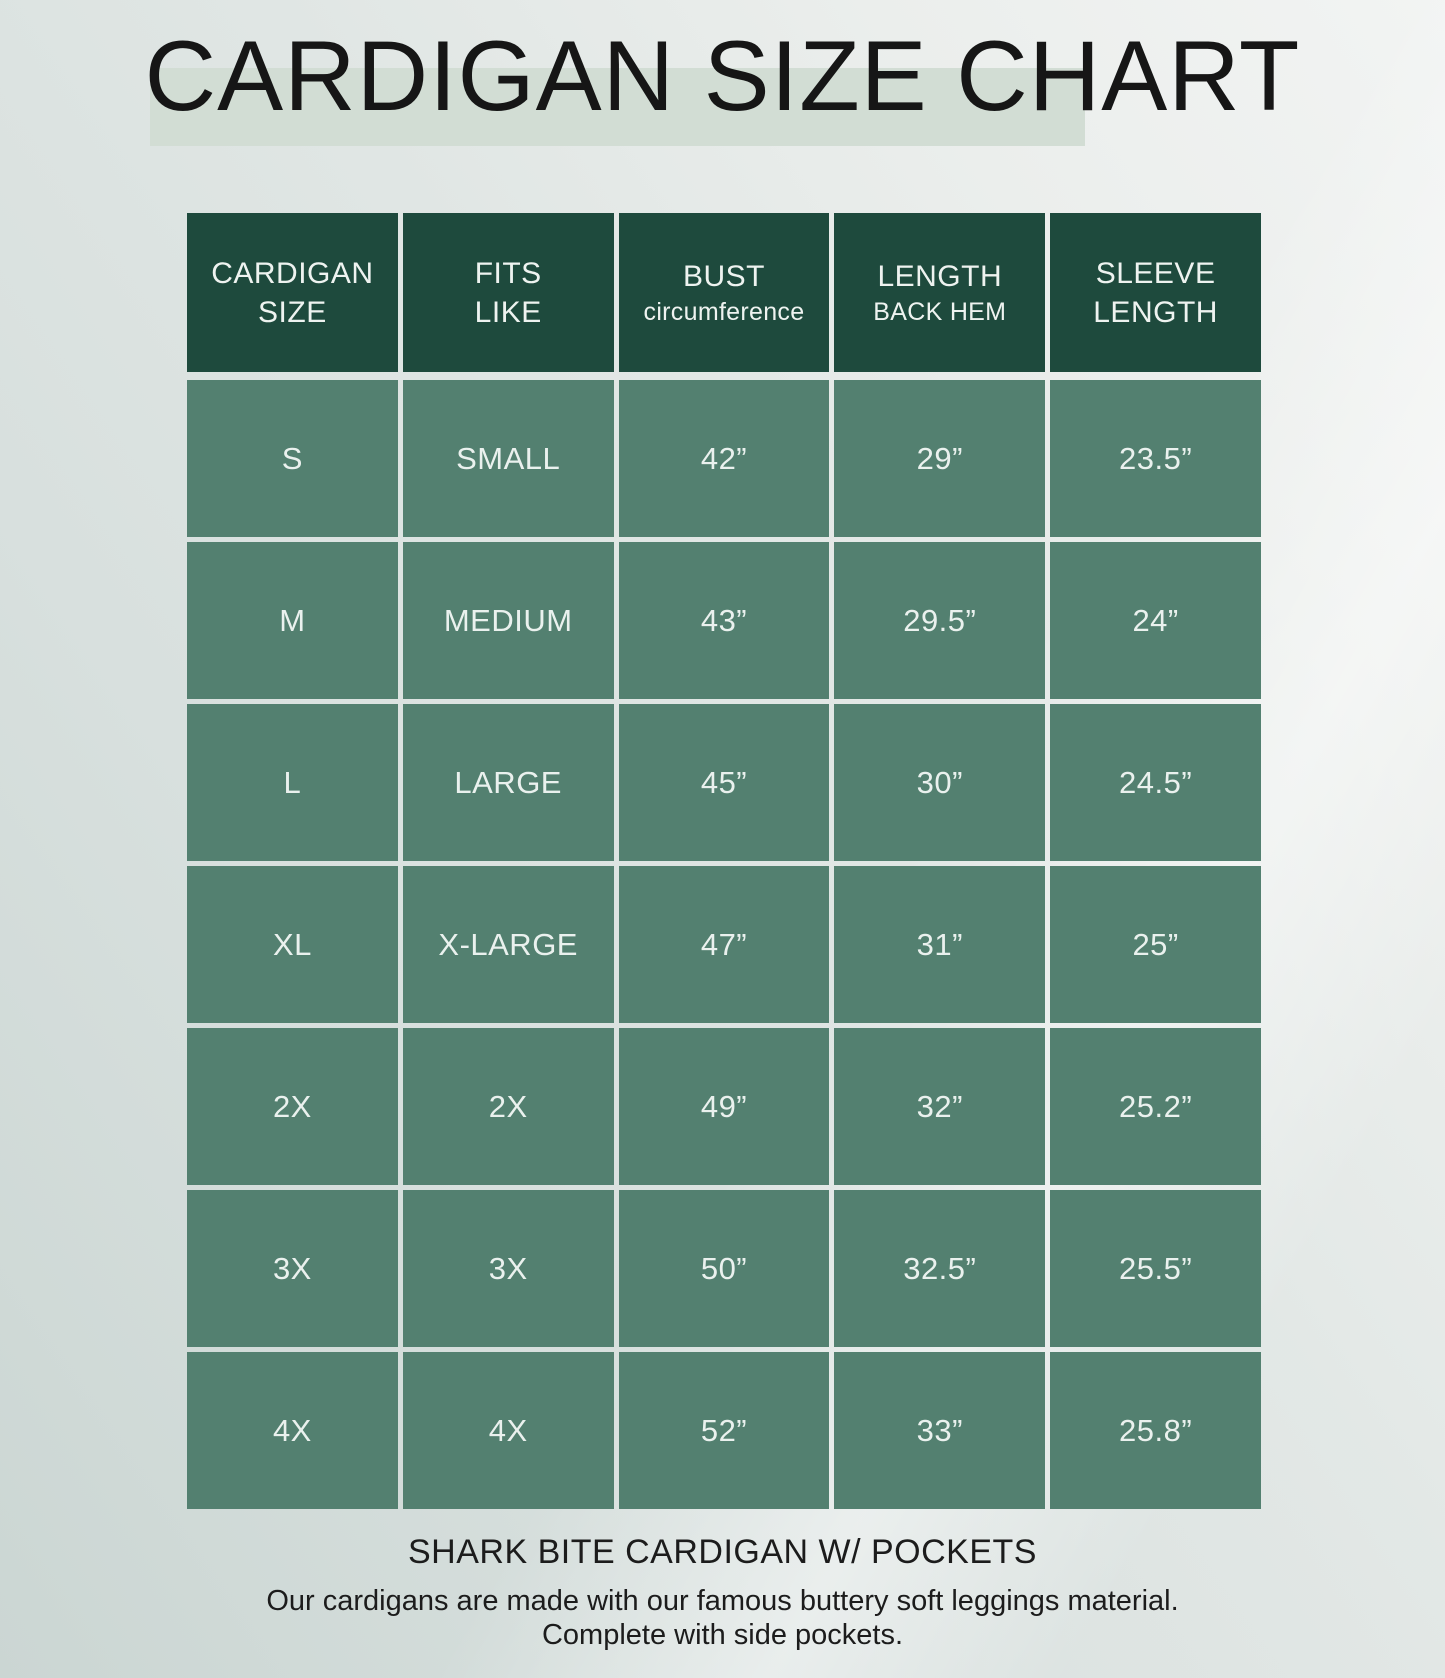  I want to click on table-cell: 30”, so click(940, 782).